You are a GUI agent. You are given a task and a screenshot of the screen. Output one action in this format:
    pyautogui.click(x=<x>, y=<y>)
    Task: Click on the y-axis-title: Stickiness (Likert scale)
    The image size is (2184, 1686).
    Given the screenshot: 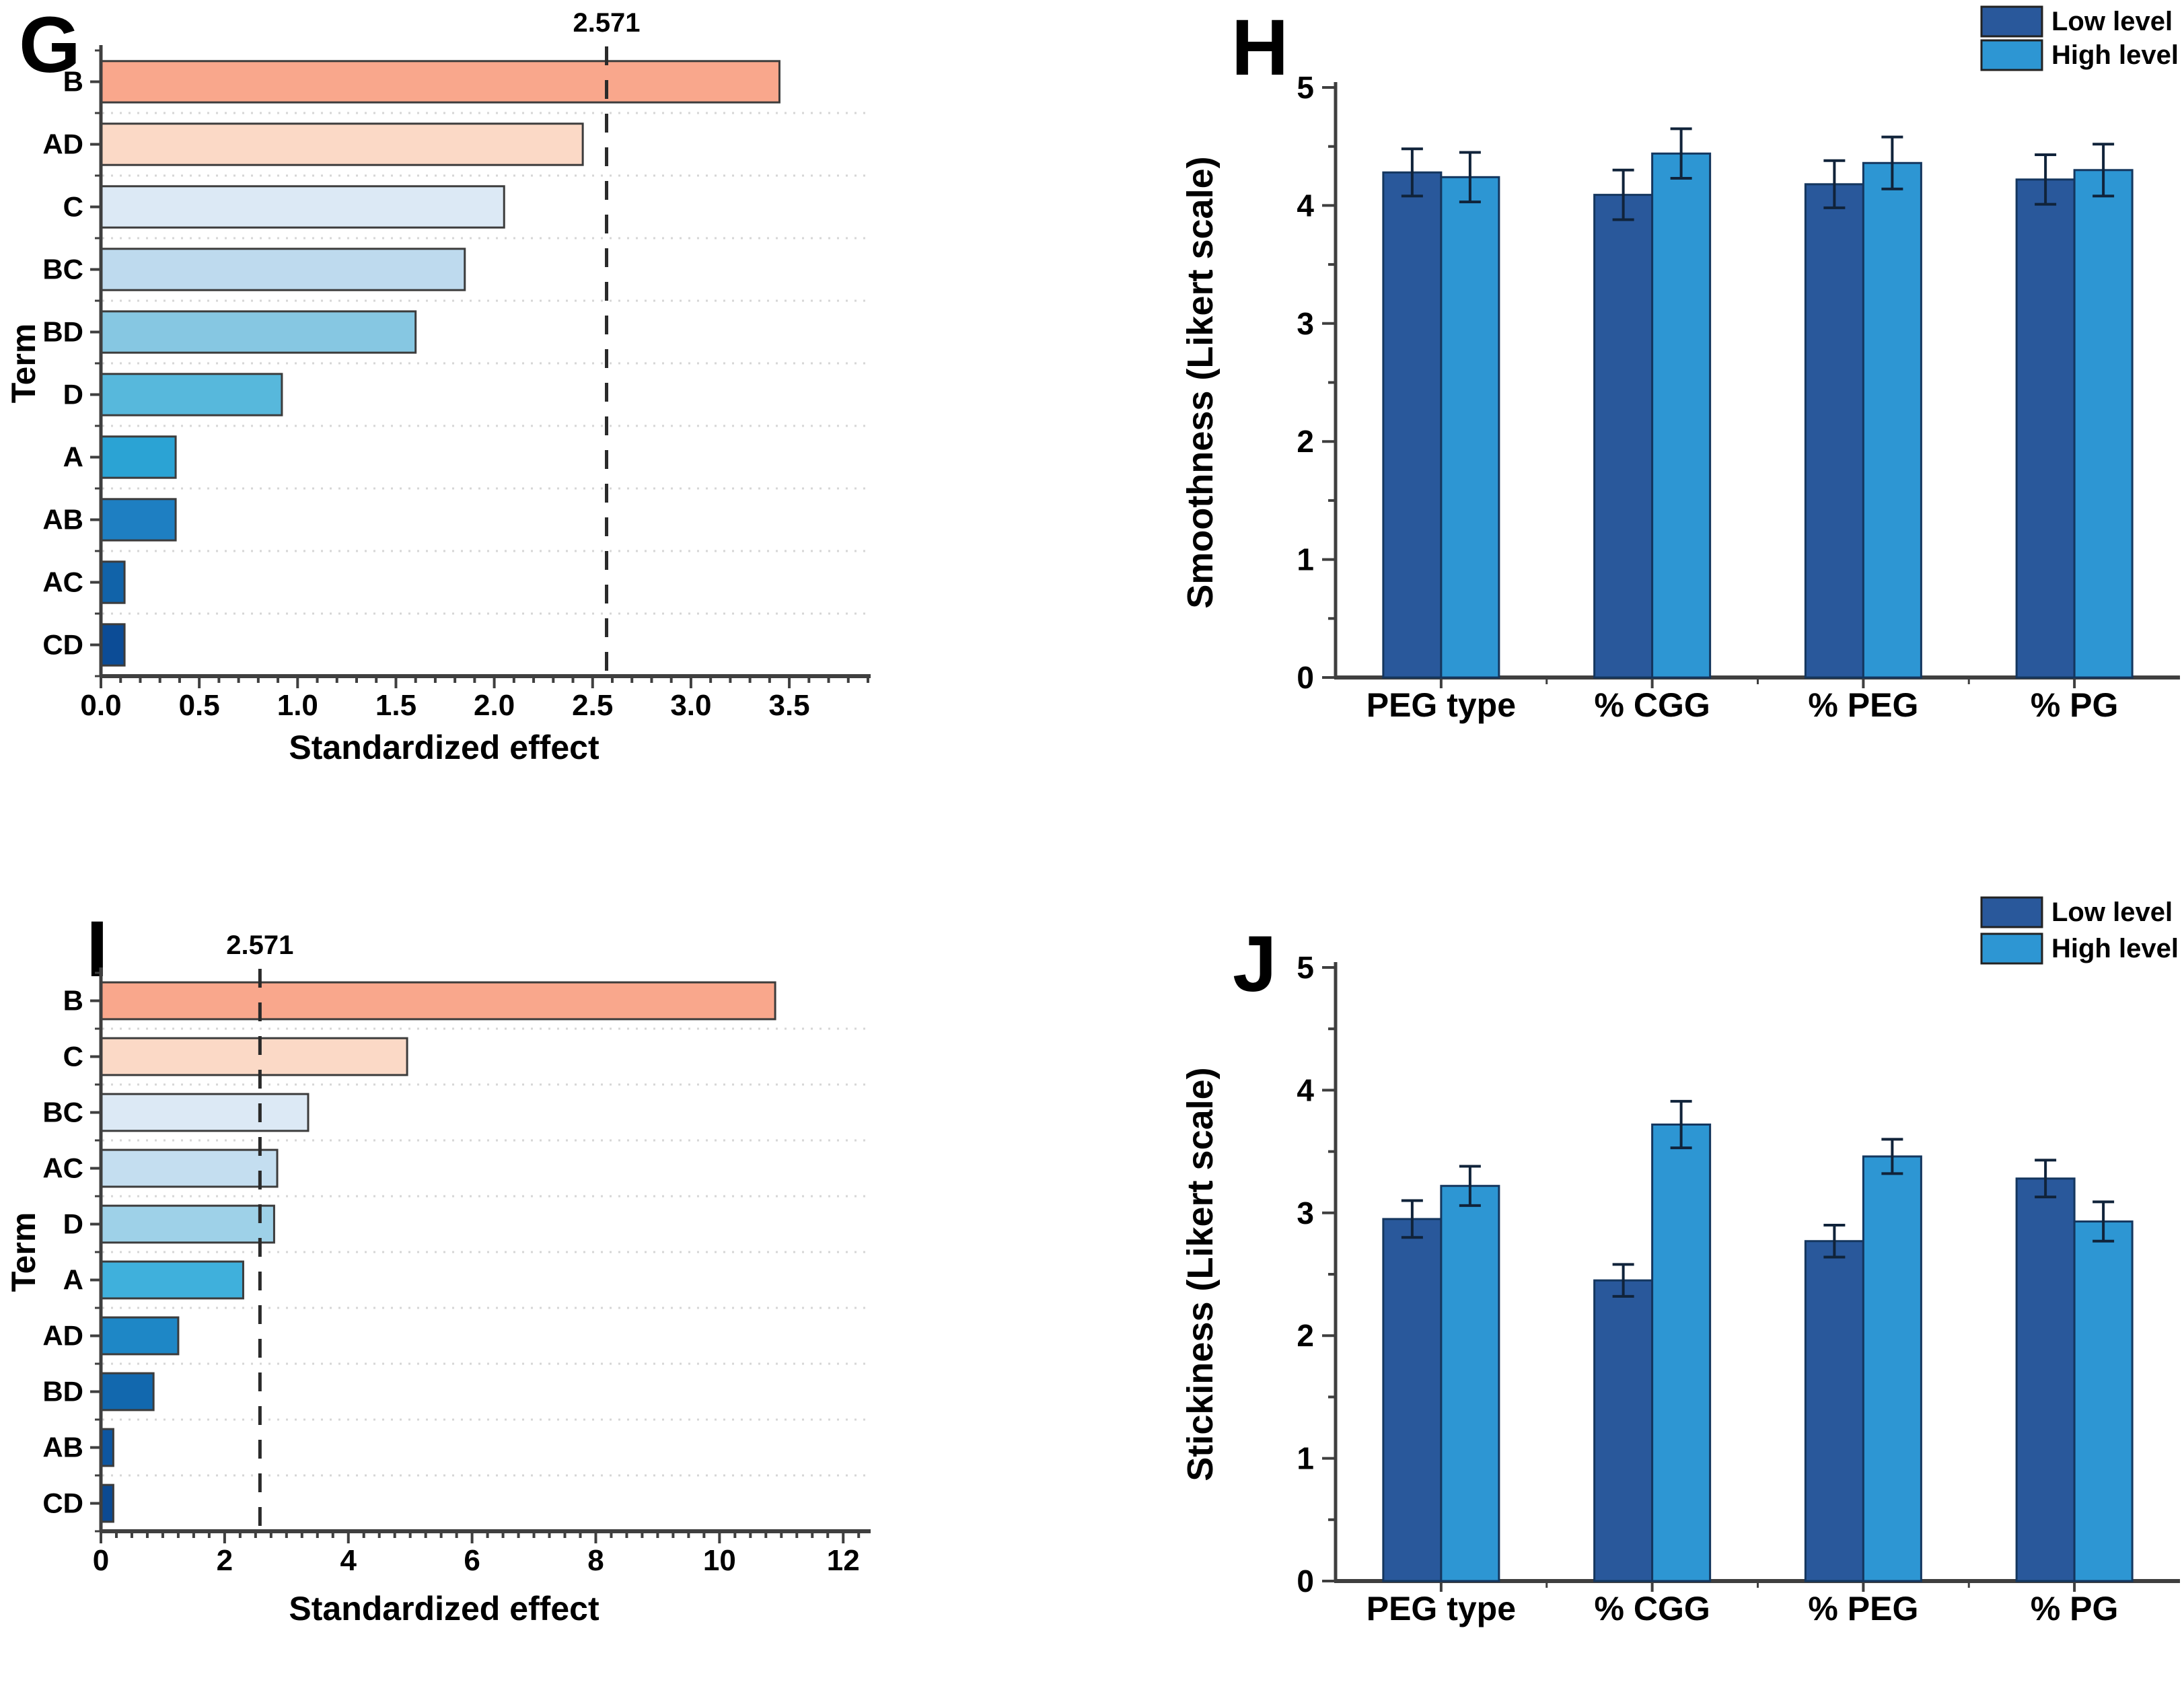 What is the action you would take?
    pyautogui.click(x=1200, y=1274)
    